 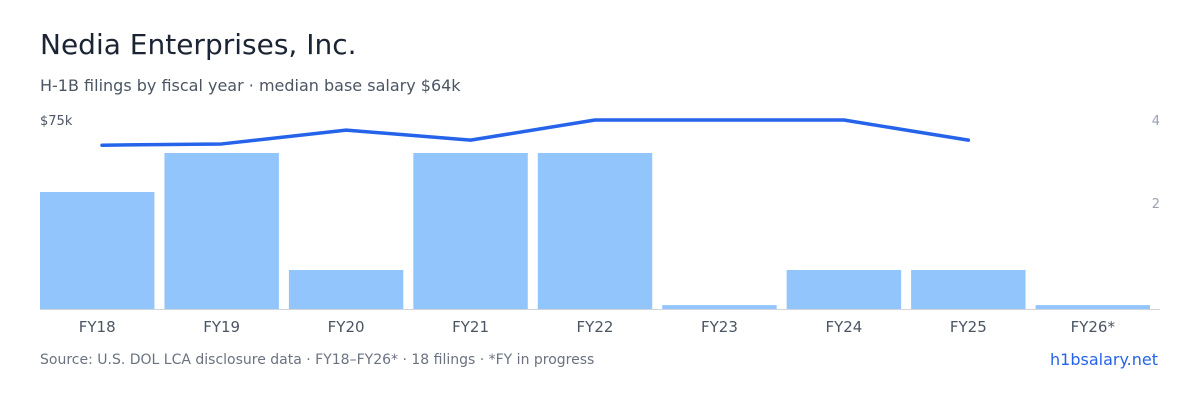 I want to click on right-axis-tick-2: 2, so click(x=1156, y=204).